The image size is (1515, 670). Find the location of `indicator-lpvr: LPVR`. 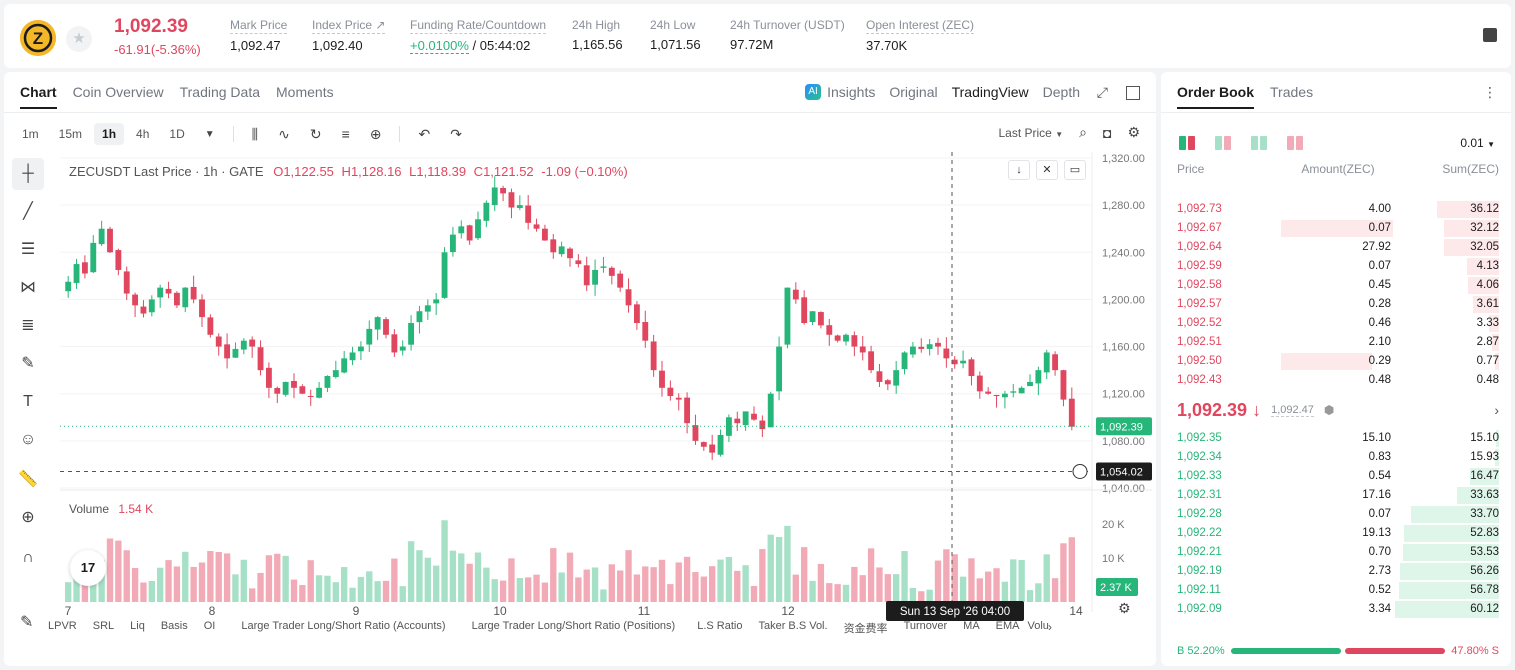

indicator-lpvr: LPVR is located at coordinates (62, 626).